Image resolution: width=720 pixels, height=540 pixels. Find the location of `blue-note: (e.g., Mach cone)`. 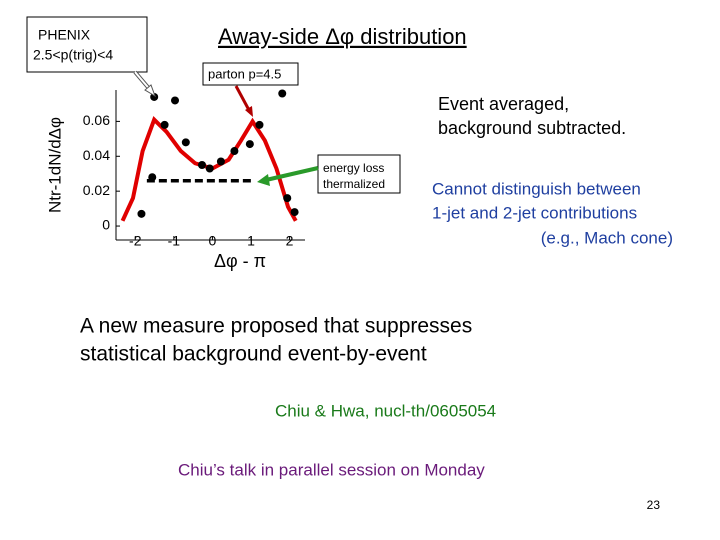

blue-note: (e.g., Mach cone) is located at coordinates (607, 237).